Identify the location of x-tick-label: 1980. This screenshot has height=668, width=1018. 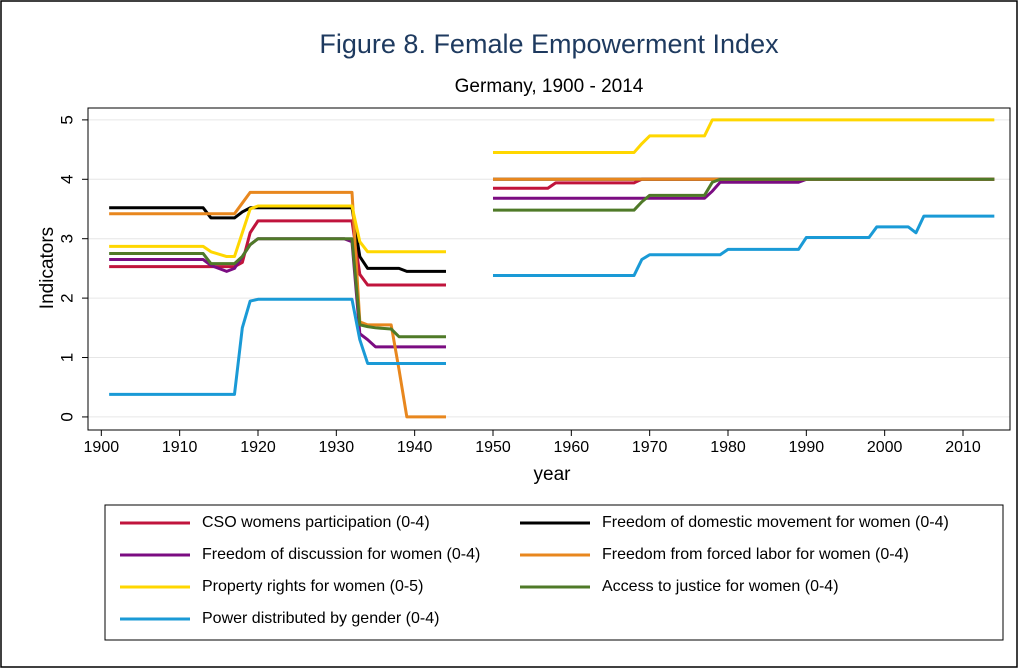
(728, 447).